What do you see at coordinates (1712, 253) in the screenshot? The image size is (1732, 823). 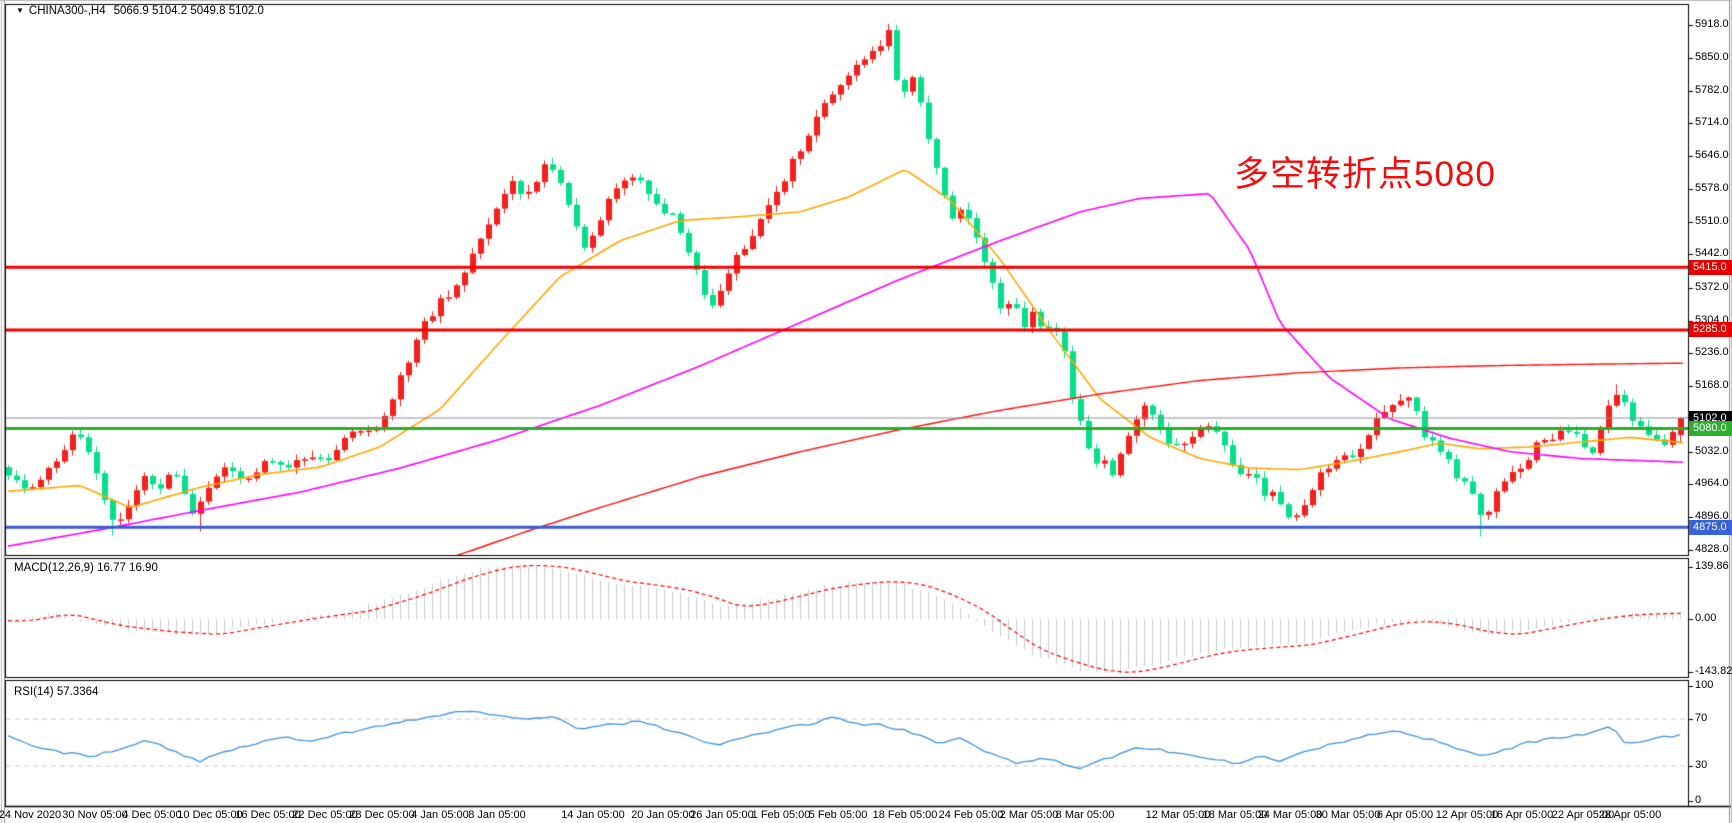 I see `price-axis-label: 5442.0` at bounding box center [1712, 253].